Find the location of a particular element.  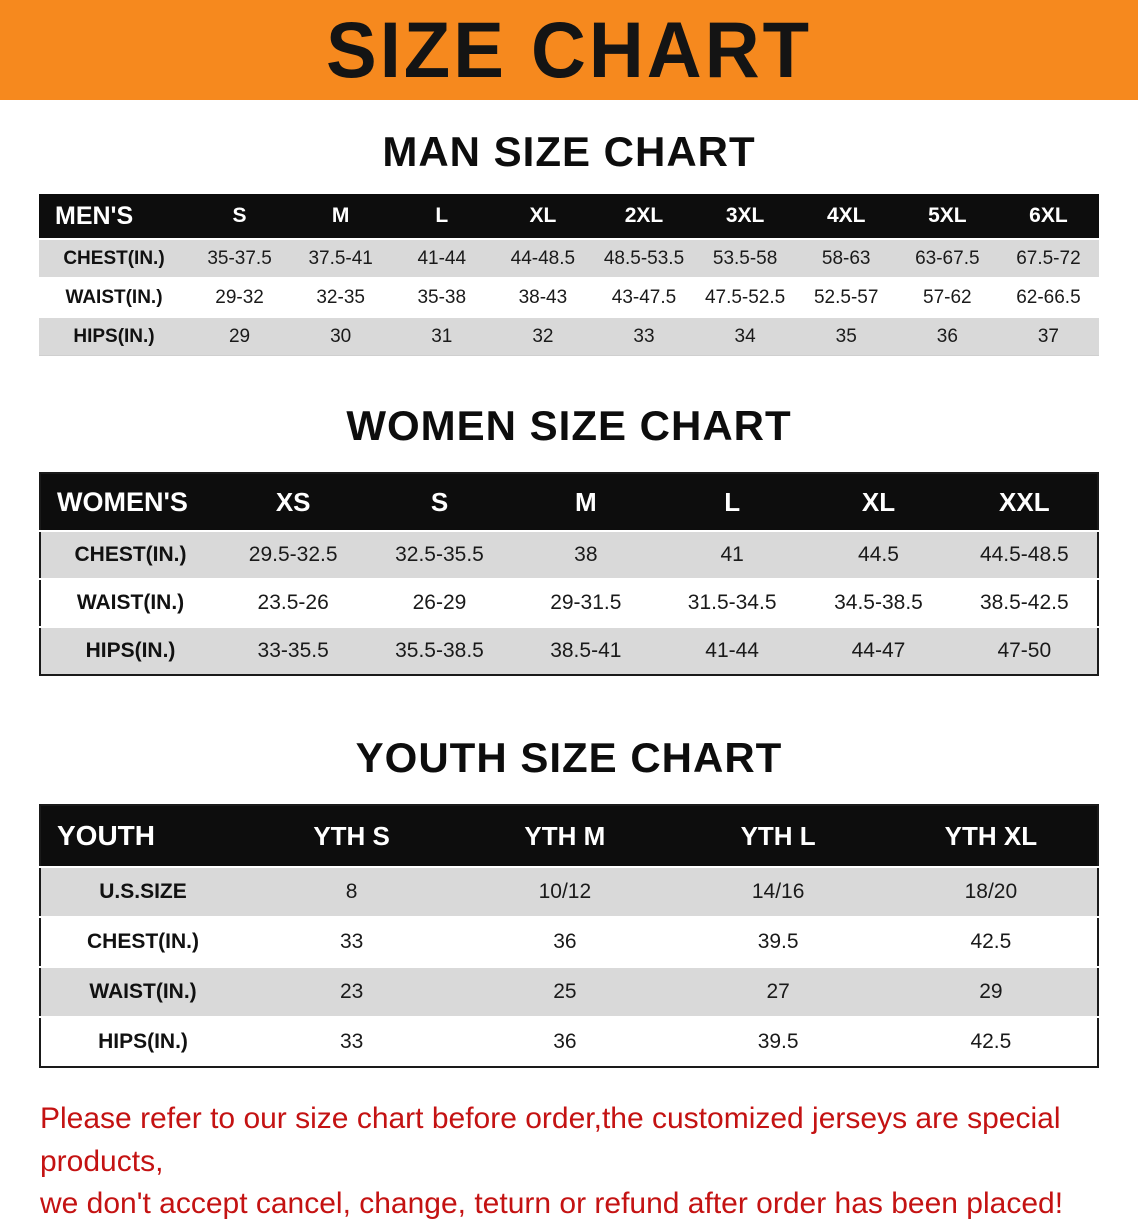

size-value-cell: 44.5-48.5 is located at coordinates (1024, 554).